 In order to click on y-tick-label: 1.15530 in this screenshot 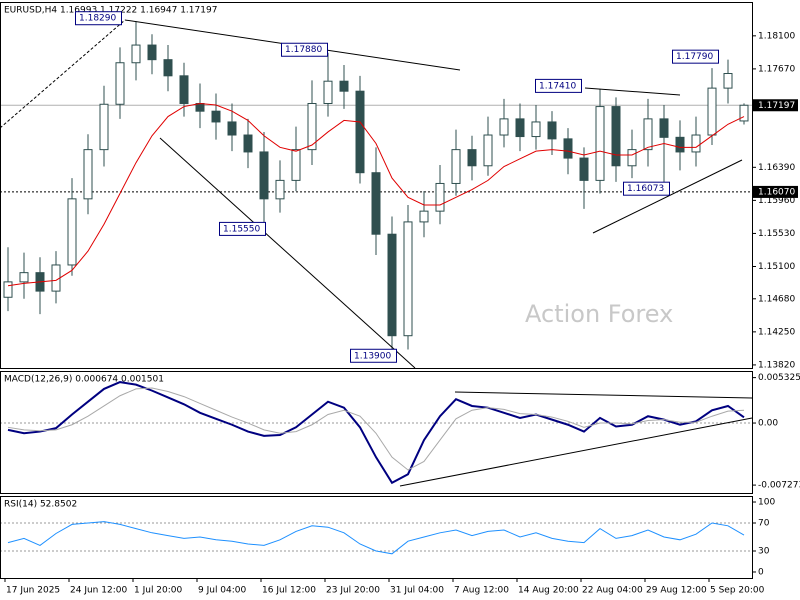, I will do `click(776, 234)`.